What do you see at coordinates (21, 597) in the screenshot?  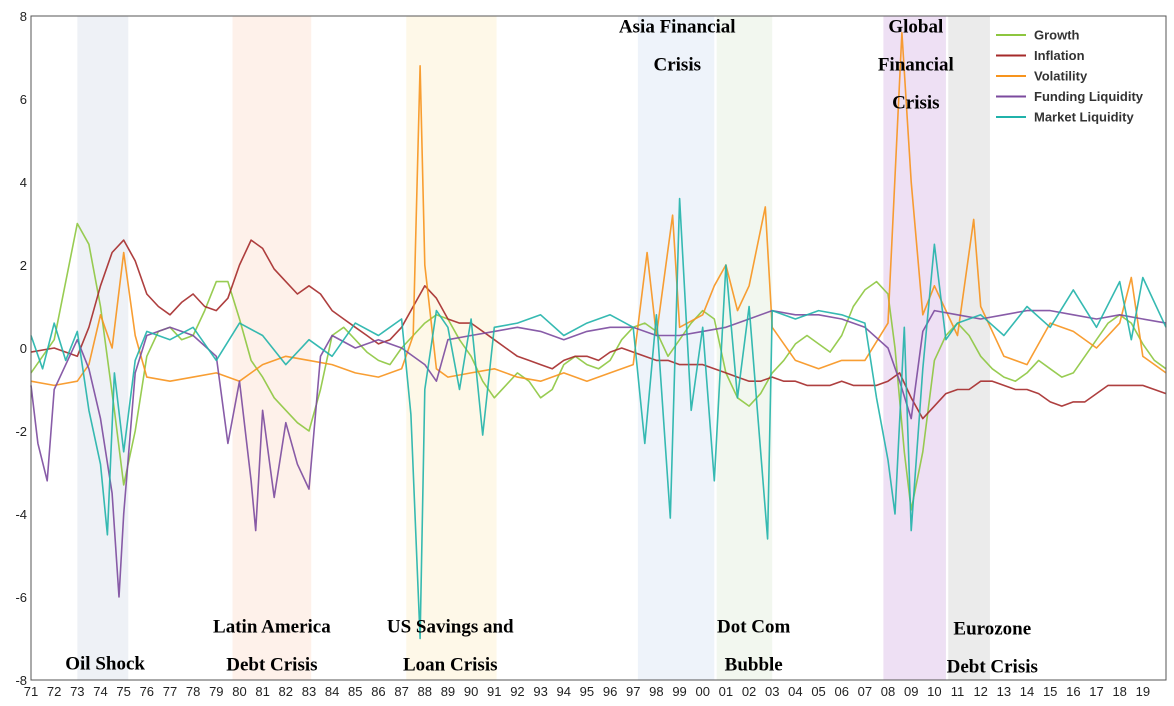 I see `y-tick-label: -6` at bounding box center [21, 597].